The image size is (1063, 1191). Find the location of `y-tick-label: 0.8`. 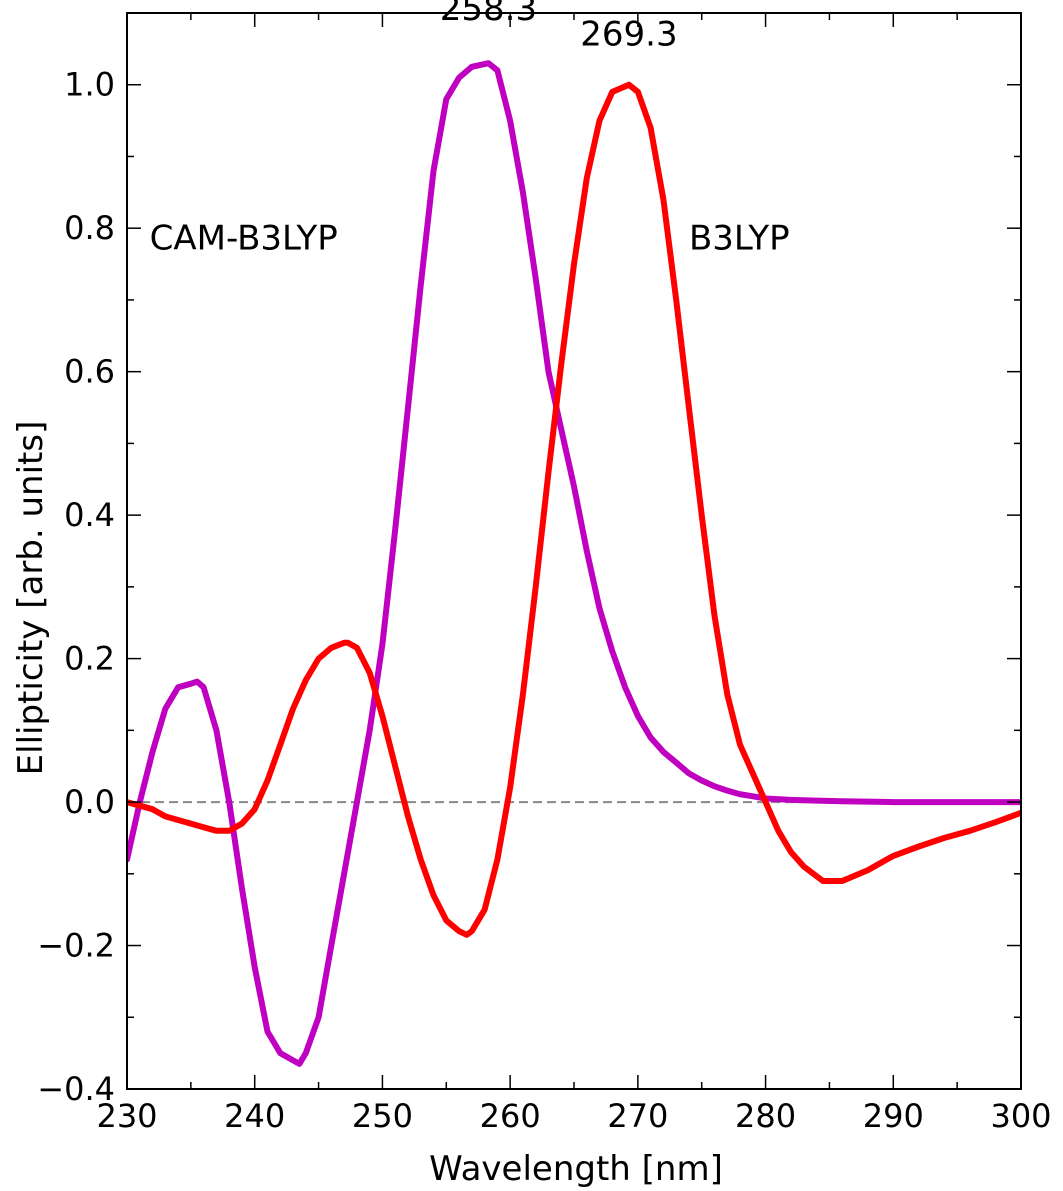

y-tick-label: 0.8 is located at coordinates (89, 228).